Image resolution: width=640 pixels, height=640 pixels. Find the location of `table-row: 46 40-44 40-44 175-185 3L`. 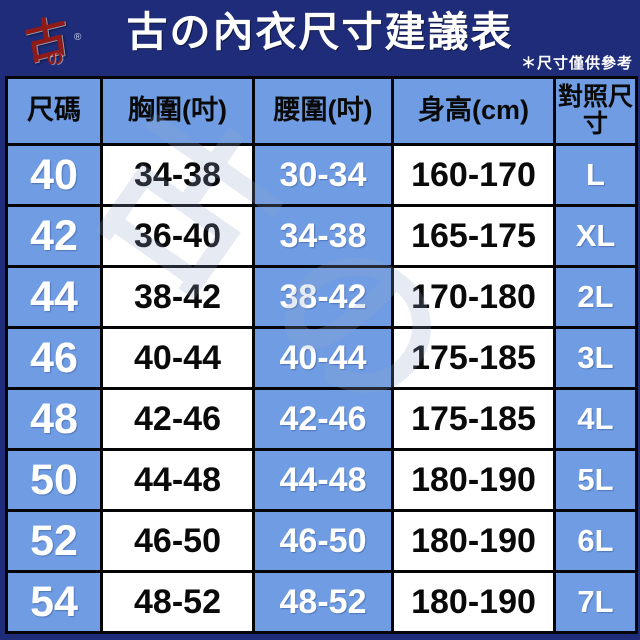

table-row: 46 40-44 40-44 175-185 3L is located at coordinates (321, 358).